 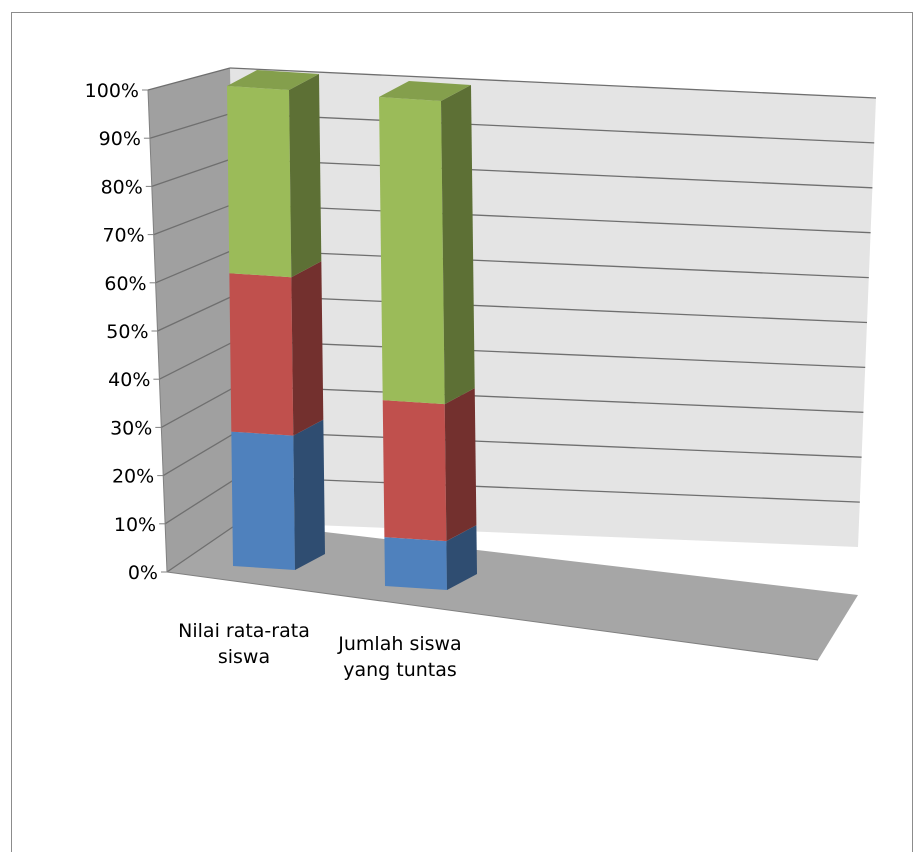 What do you see at coordinates (143, 573) in the screenshot?
I see `y-tick-label: 0%` at bounding box center [143, 573].